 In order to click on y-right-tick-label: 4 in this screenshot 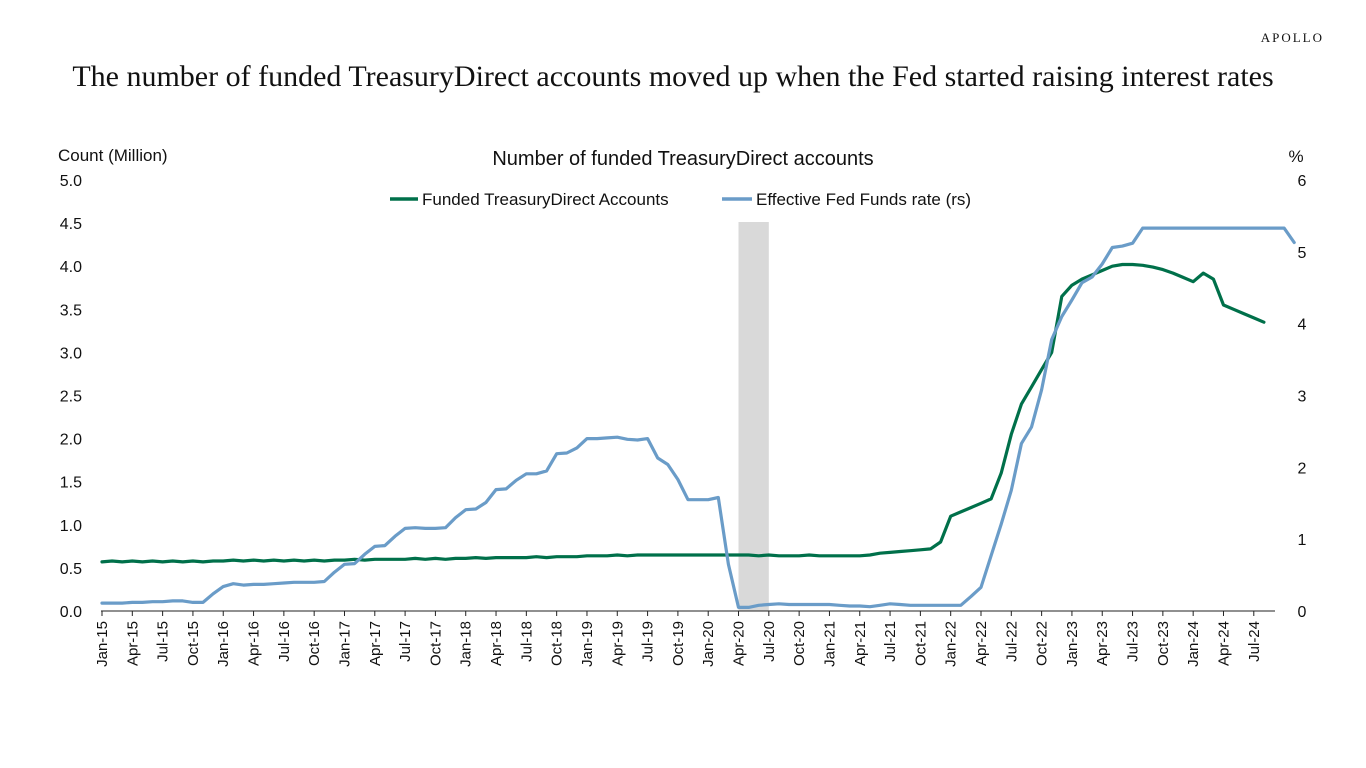, I will do `click(1302, 325)`.